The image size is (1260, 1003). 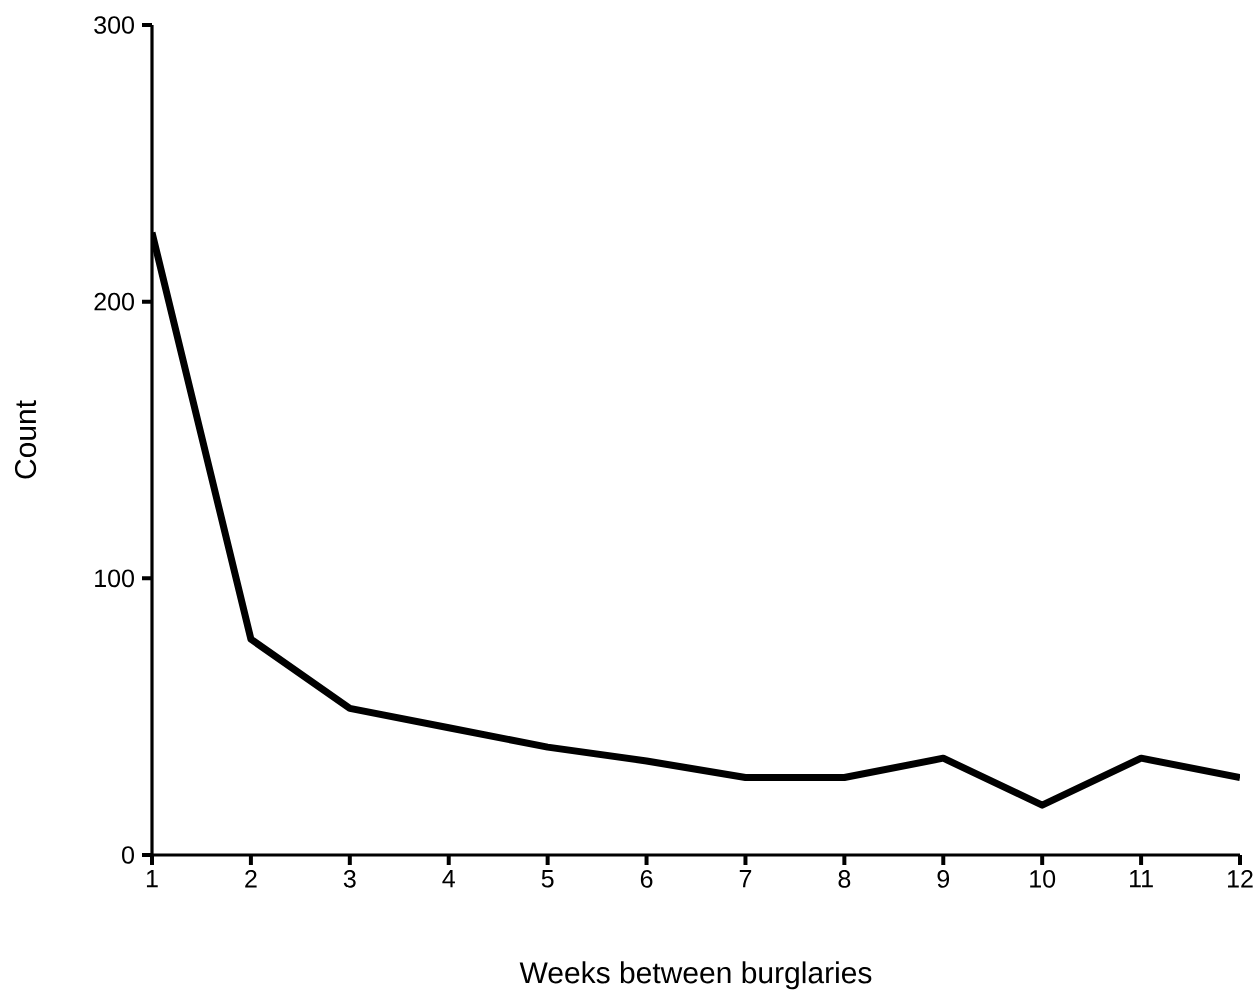 I want to click on x-tick-label: 6, so click(x=646, y=879).